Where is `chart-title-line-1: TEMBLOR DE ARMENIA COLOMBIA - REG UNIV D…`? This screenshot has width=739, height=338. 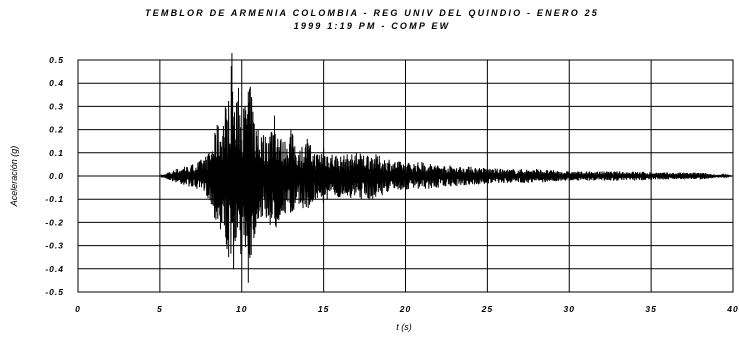 chart-title-line-1: TEMBLOR DE ARMENIA COLOMBIA - REG UNIV D… is located at coordinates (372, 13).